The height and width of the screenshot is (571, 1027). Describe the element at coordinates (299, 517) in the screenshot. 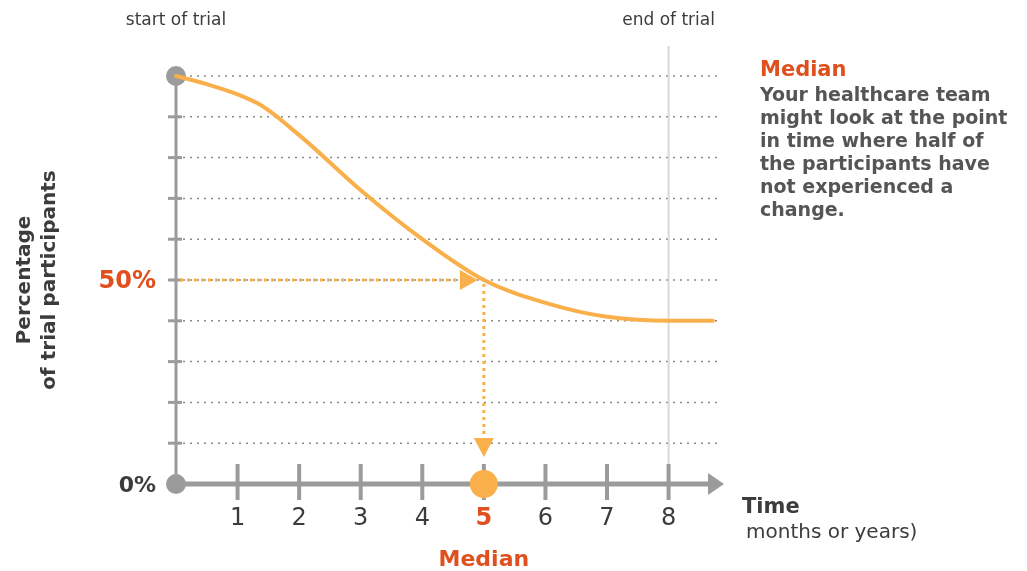

I see `x-tick-label: 2` at that location.